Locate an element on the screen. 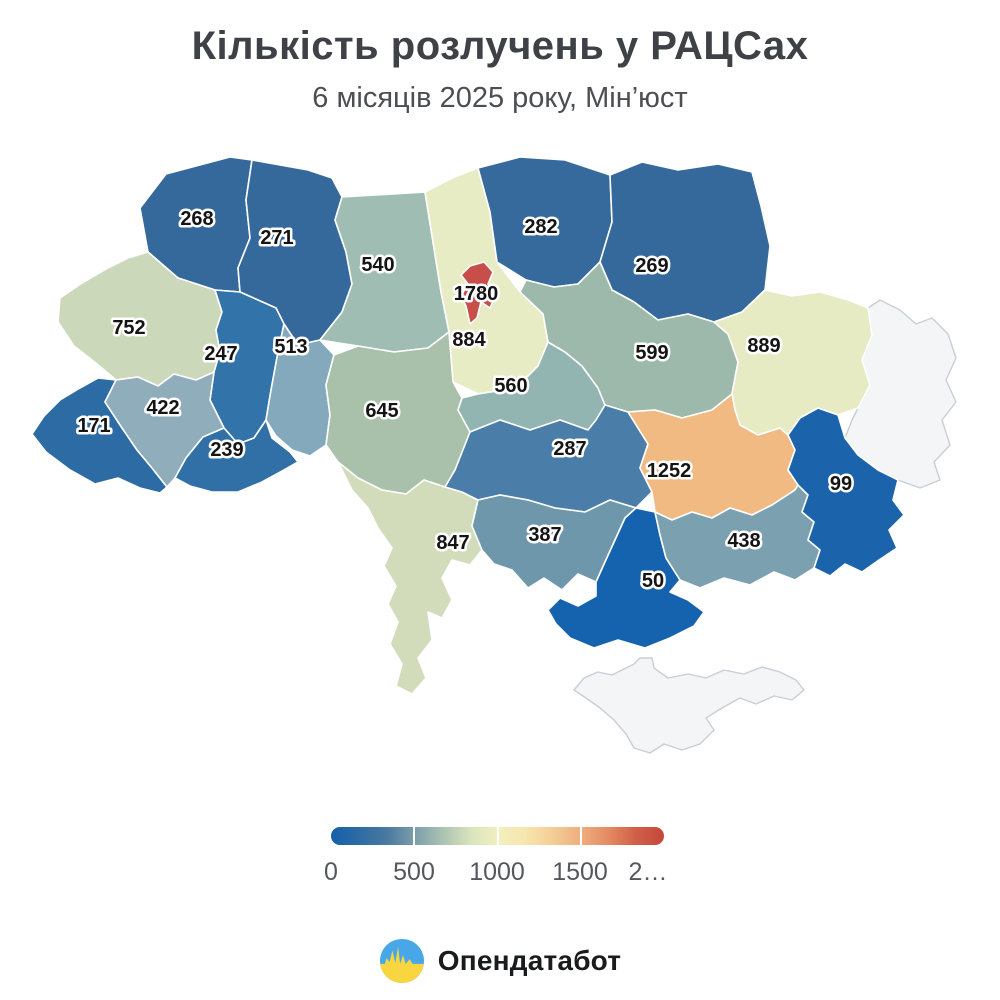 This screenshot has height=1000, width=1000. region-value-zhytomyr: 540 is located at coordinates (377, 265).